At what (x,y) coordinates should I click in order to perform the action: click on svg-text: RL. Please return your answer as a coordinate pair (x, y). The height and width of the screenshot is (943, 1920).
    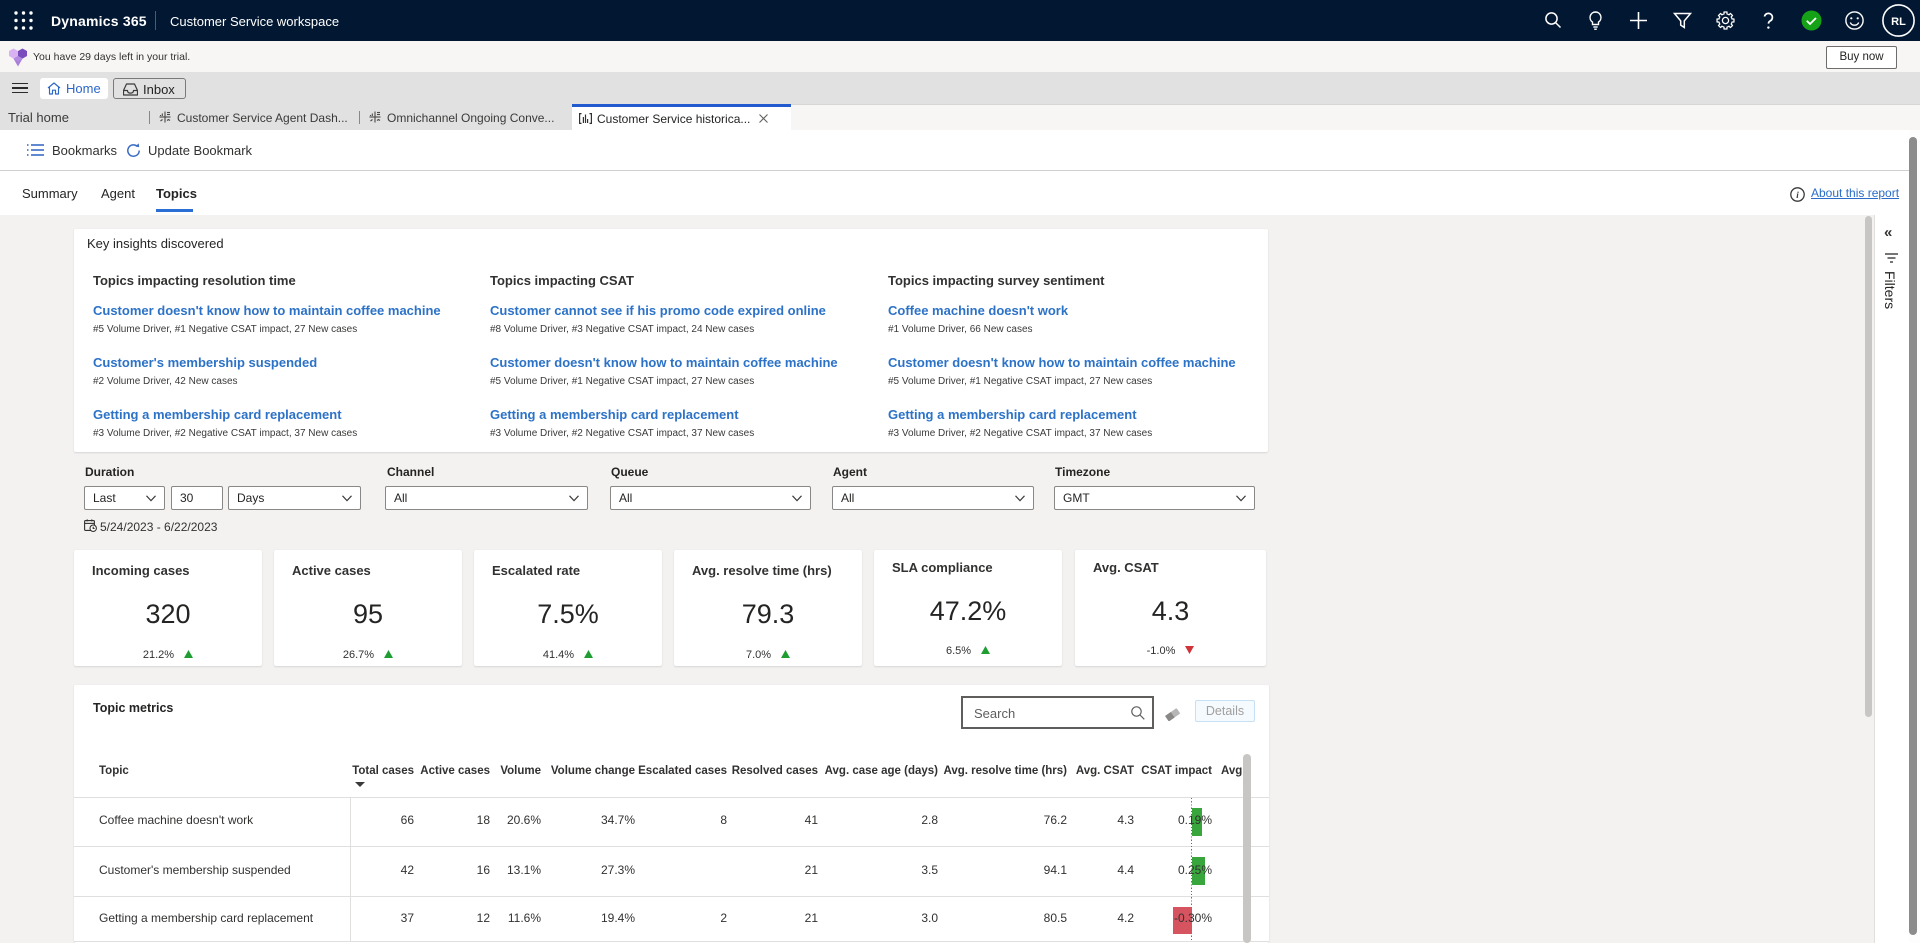
    Looking at the image, I should click on (1898, 22).